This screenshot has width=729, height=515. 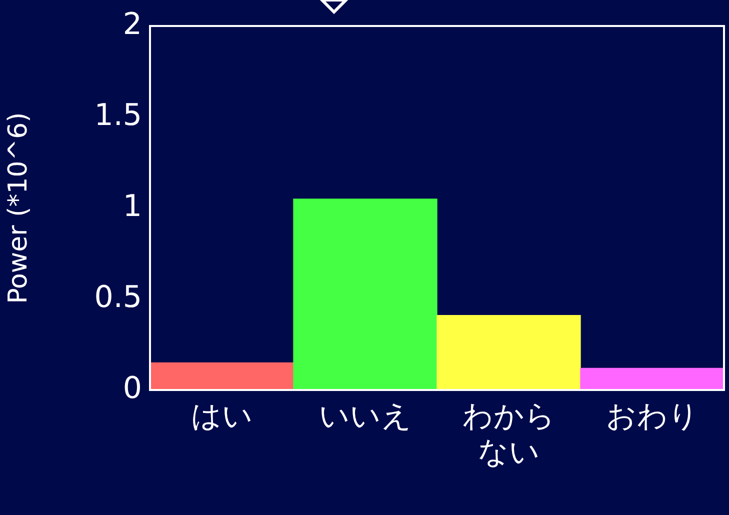 What do you see at coordinates (118, 297) in the screenshot?
I see `y-tick-label: 0.5` at bounding box center [118, 297].